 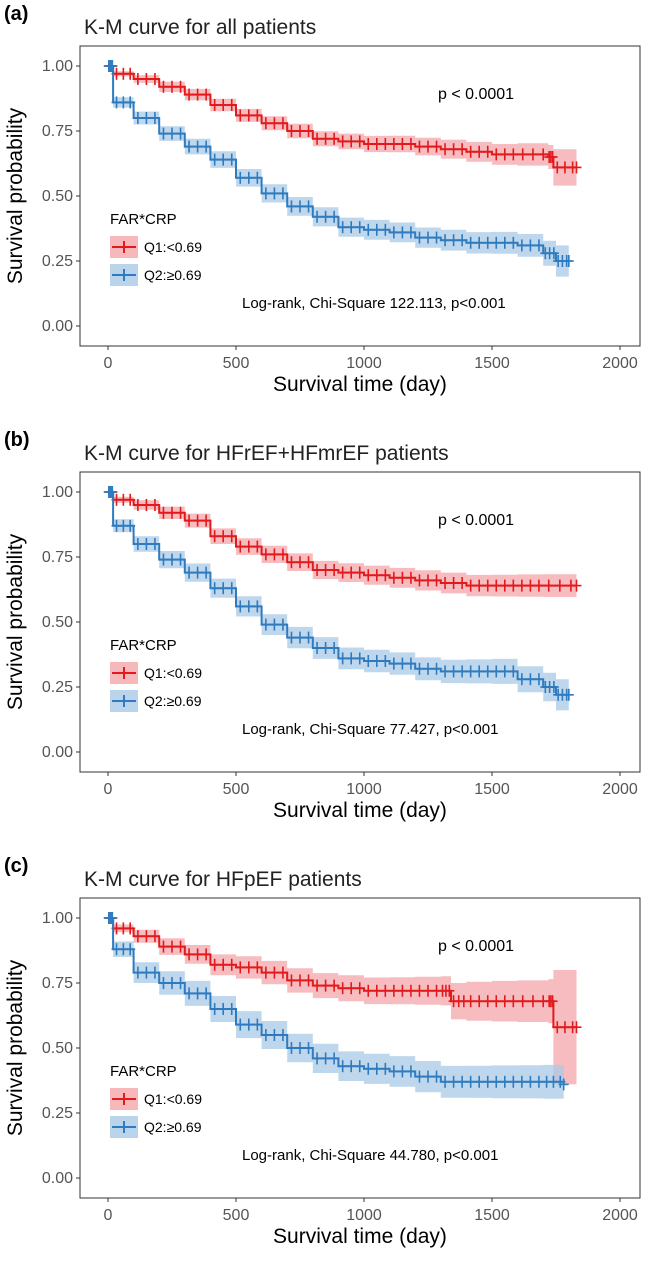 What do you see at coordinates (16, 866) in the screenshot?
I see `panel-label: (c)` at bounding box center [16, 866].